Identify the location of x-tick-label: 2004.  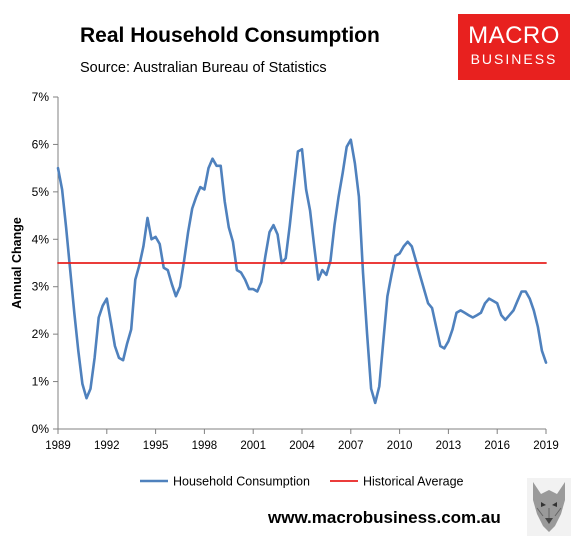
(302, 446).